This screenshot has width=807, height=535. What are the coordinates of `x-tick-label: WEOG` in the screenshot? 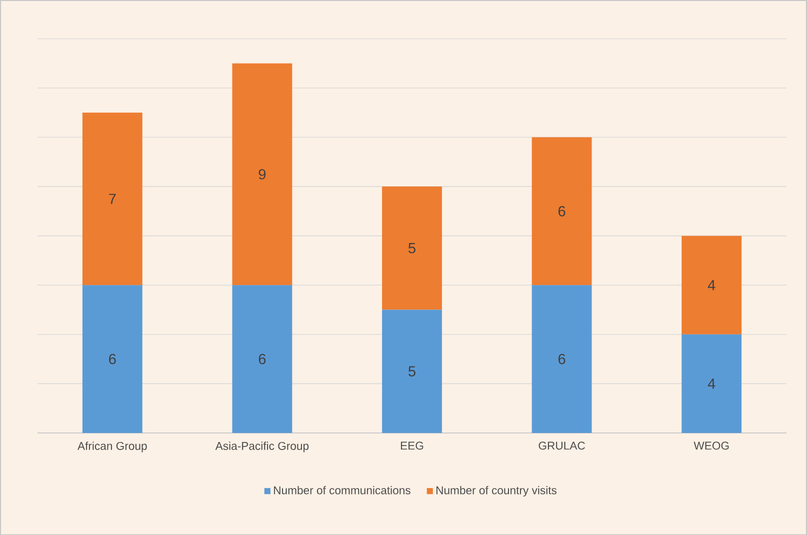 It's located at (711, 445).